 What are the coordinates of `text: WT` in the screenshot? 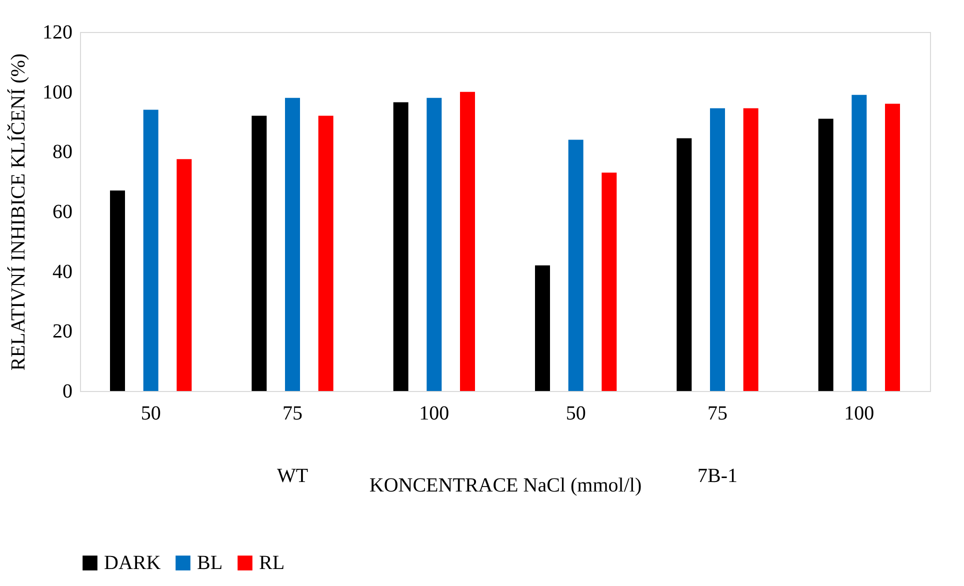 It's located at (292, 476).